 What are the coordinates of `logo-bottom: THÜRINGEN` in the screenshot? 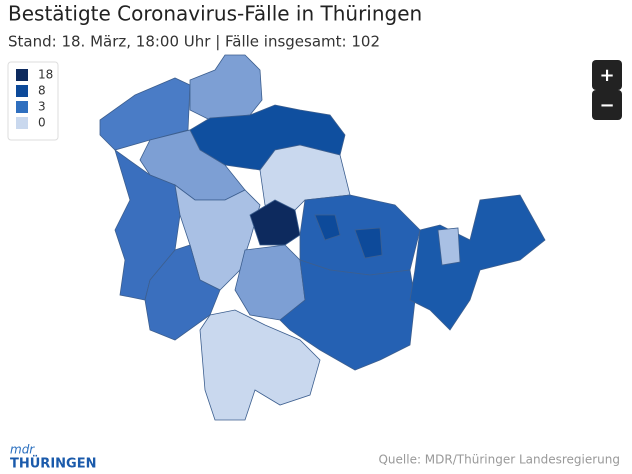 It's located at (53, 464).